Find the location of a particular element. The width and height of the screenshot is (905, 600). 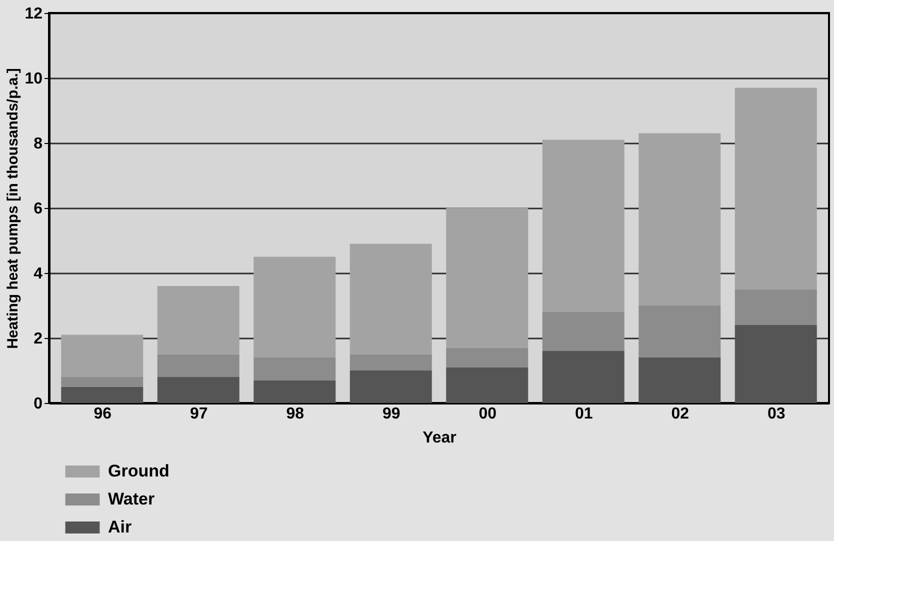

x-tick-label: 98 is located at coordinates (295, 414).